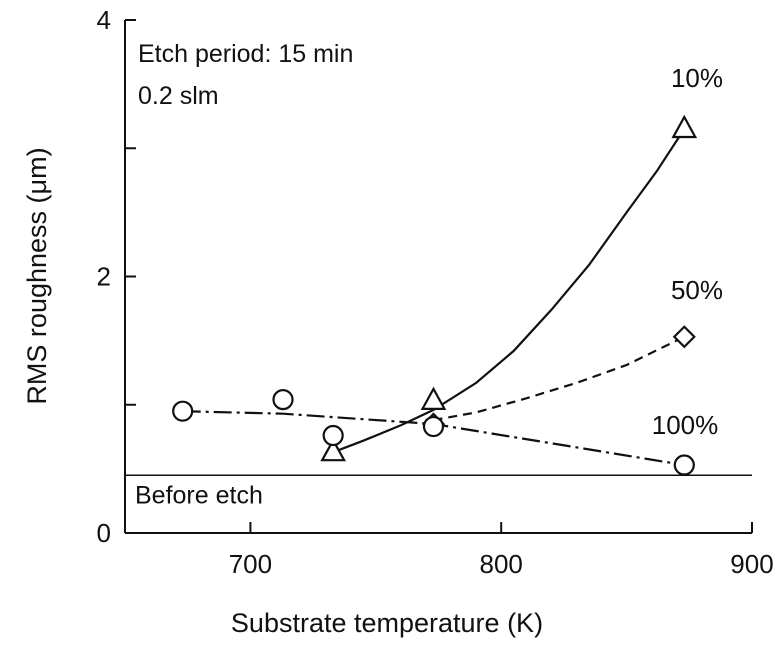 The height and width of the screenshot is (648, 783). What do you see at coordinates (697, 78) in the screenshot?
I see `series-label-10pct: 10%` at bounding box center [697, 78].